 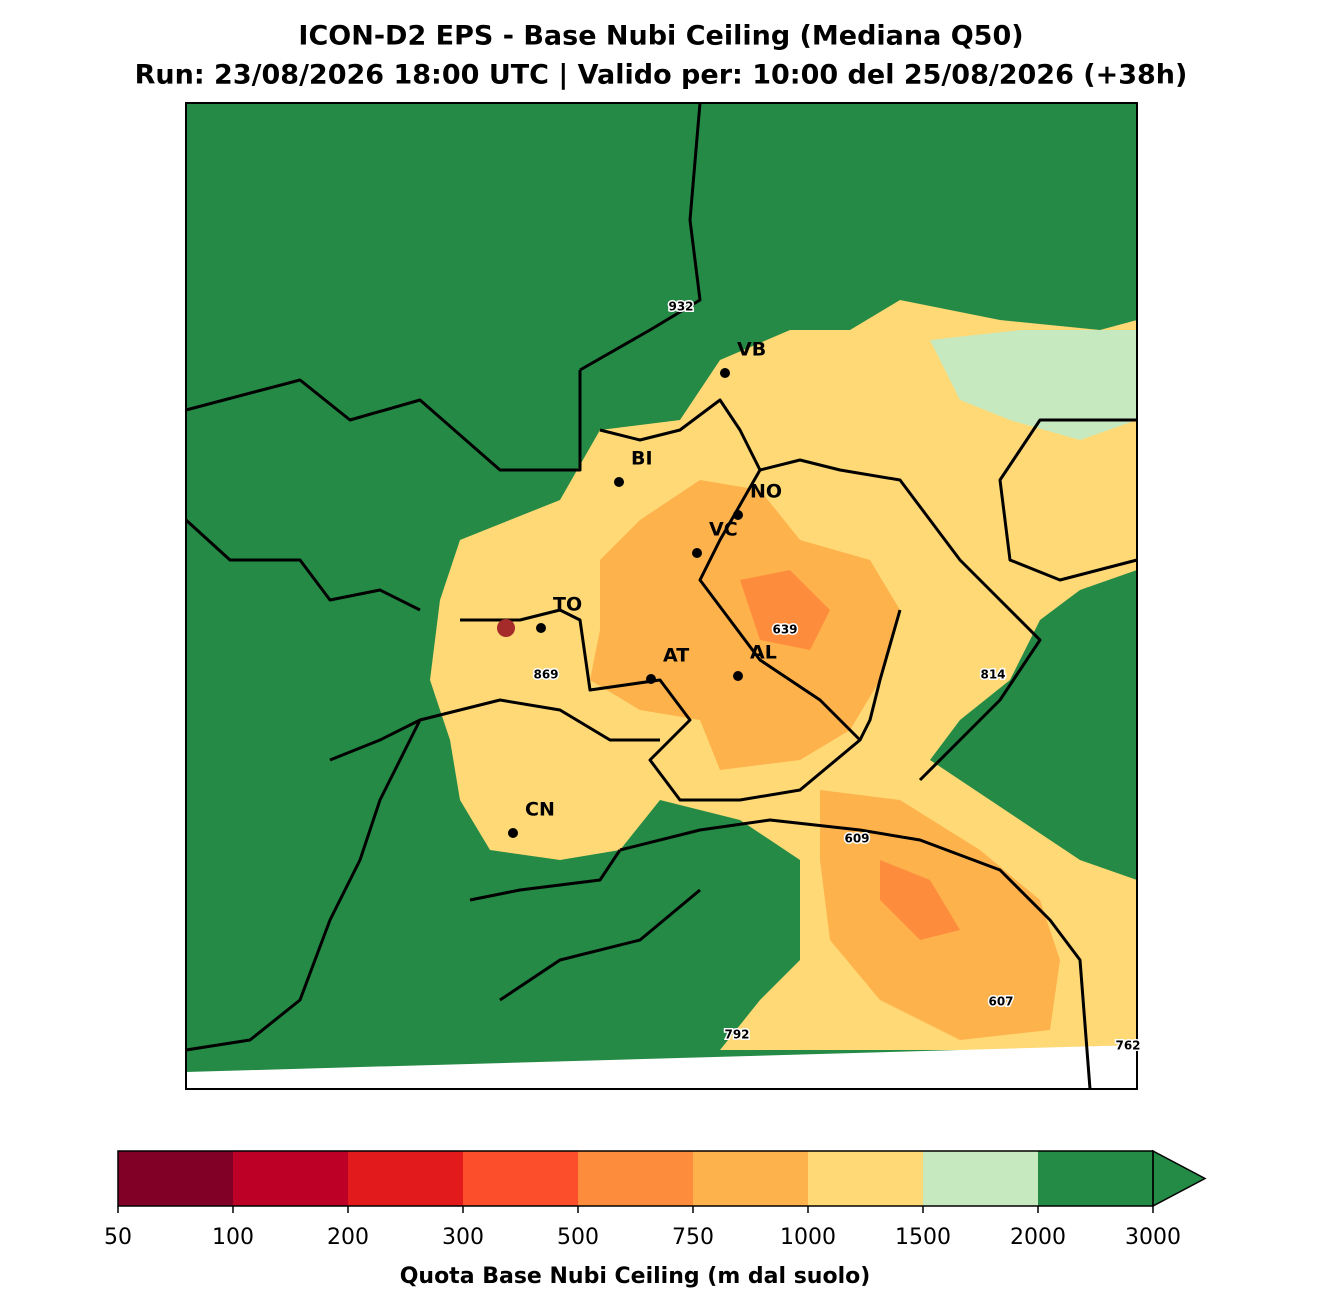 I want to click on cities: VB BI NO VC TO AT AL CN, so click(x=645, y=588).